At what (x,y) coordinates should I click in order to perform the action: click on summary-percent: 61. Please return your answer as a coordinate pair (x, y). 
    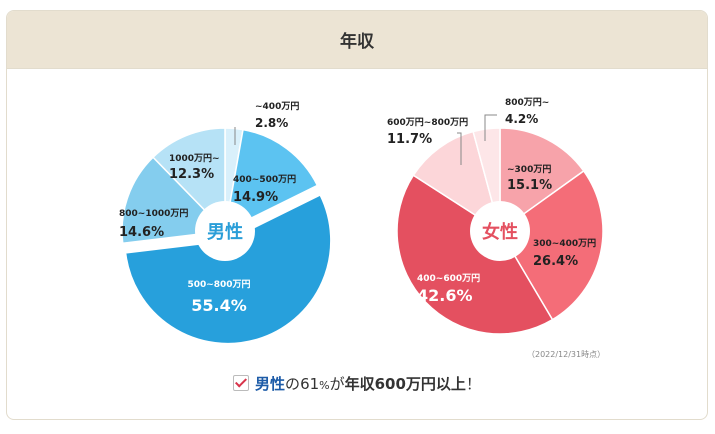
    Looking at the image, I should click on (310, 384).